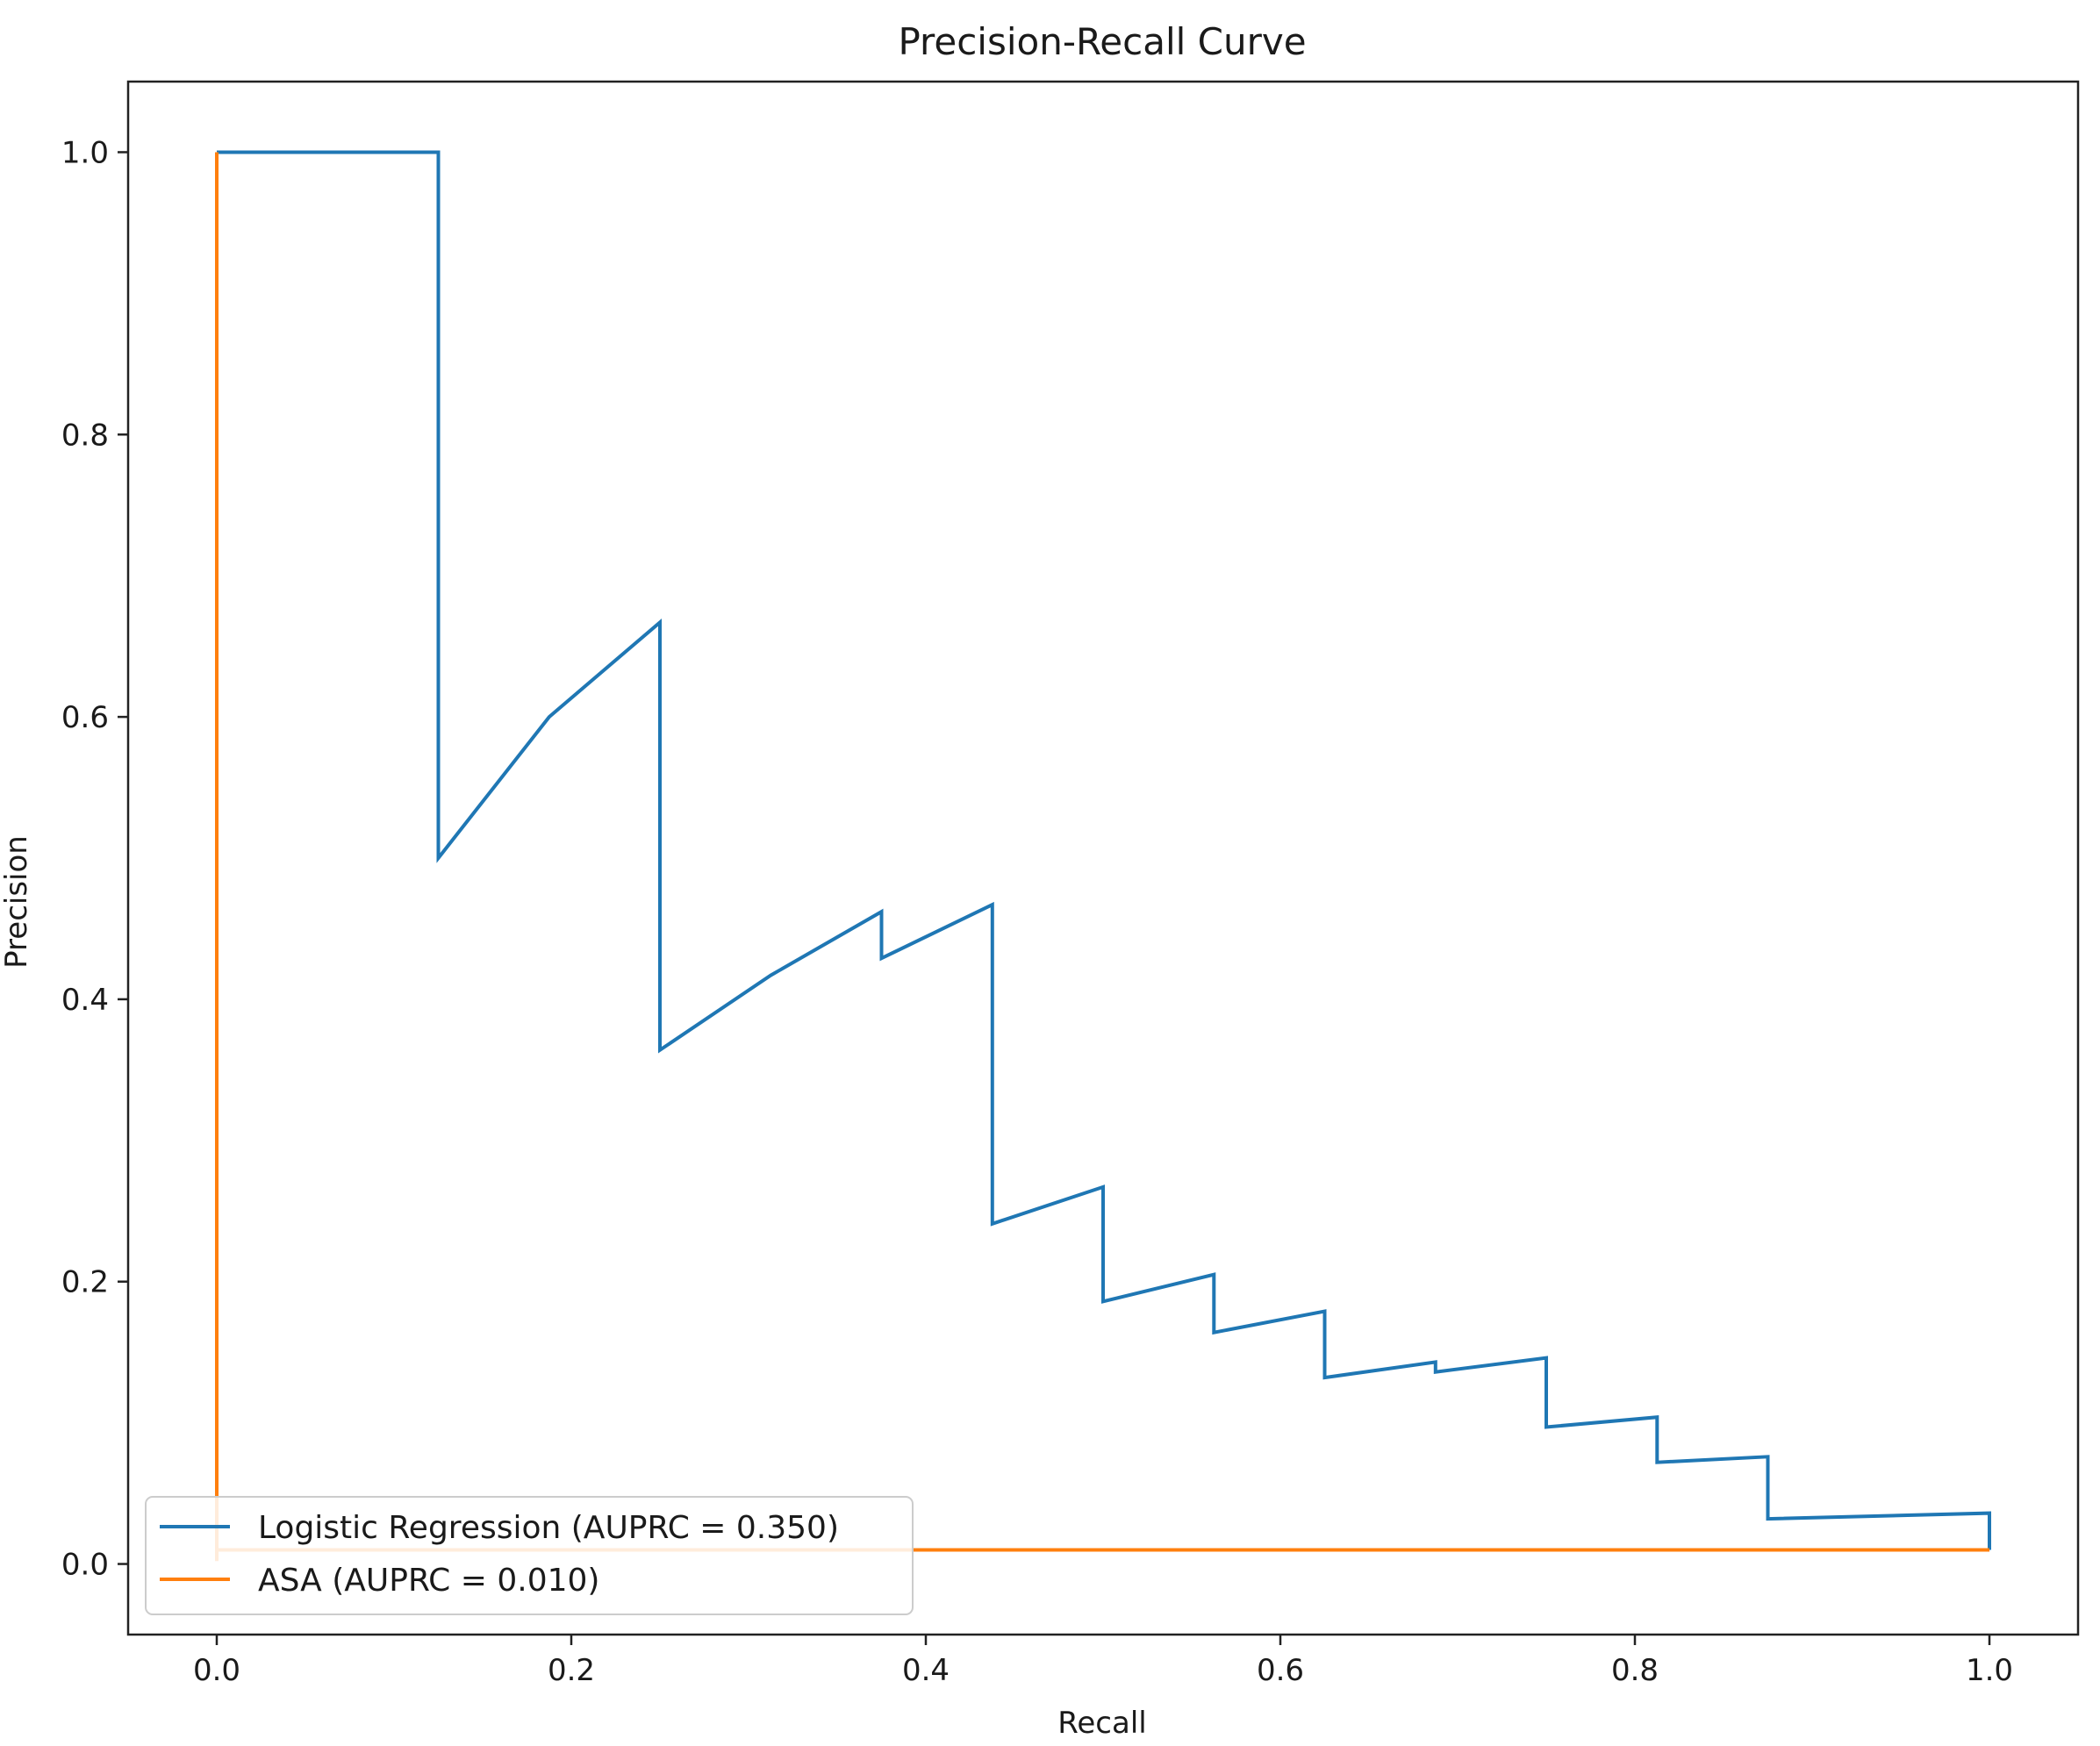  Describe the element at coordinates (17, 902) in the screenshot. I see `y-axis-label: Precision` at that location.